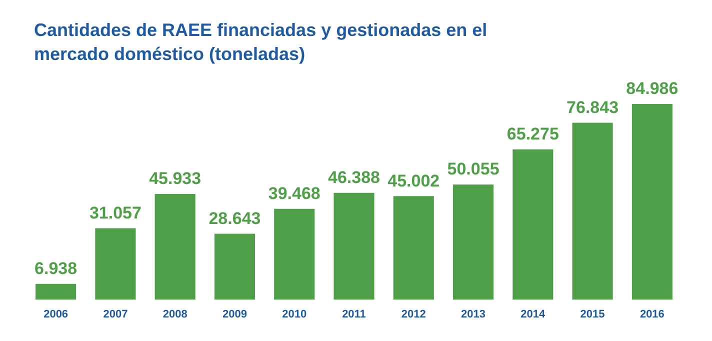 The image size is (712, 341). What do you see at coordinates (652, 88) in the screenshot?
I see `data-label: 84.986` at bounding box center [652, 88].